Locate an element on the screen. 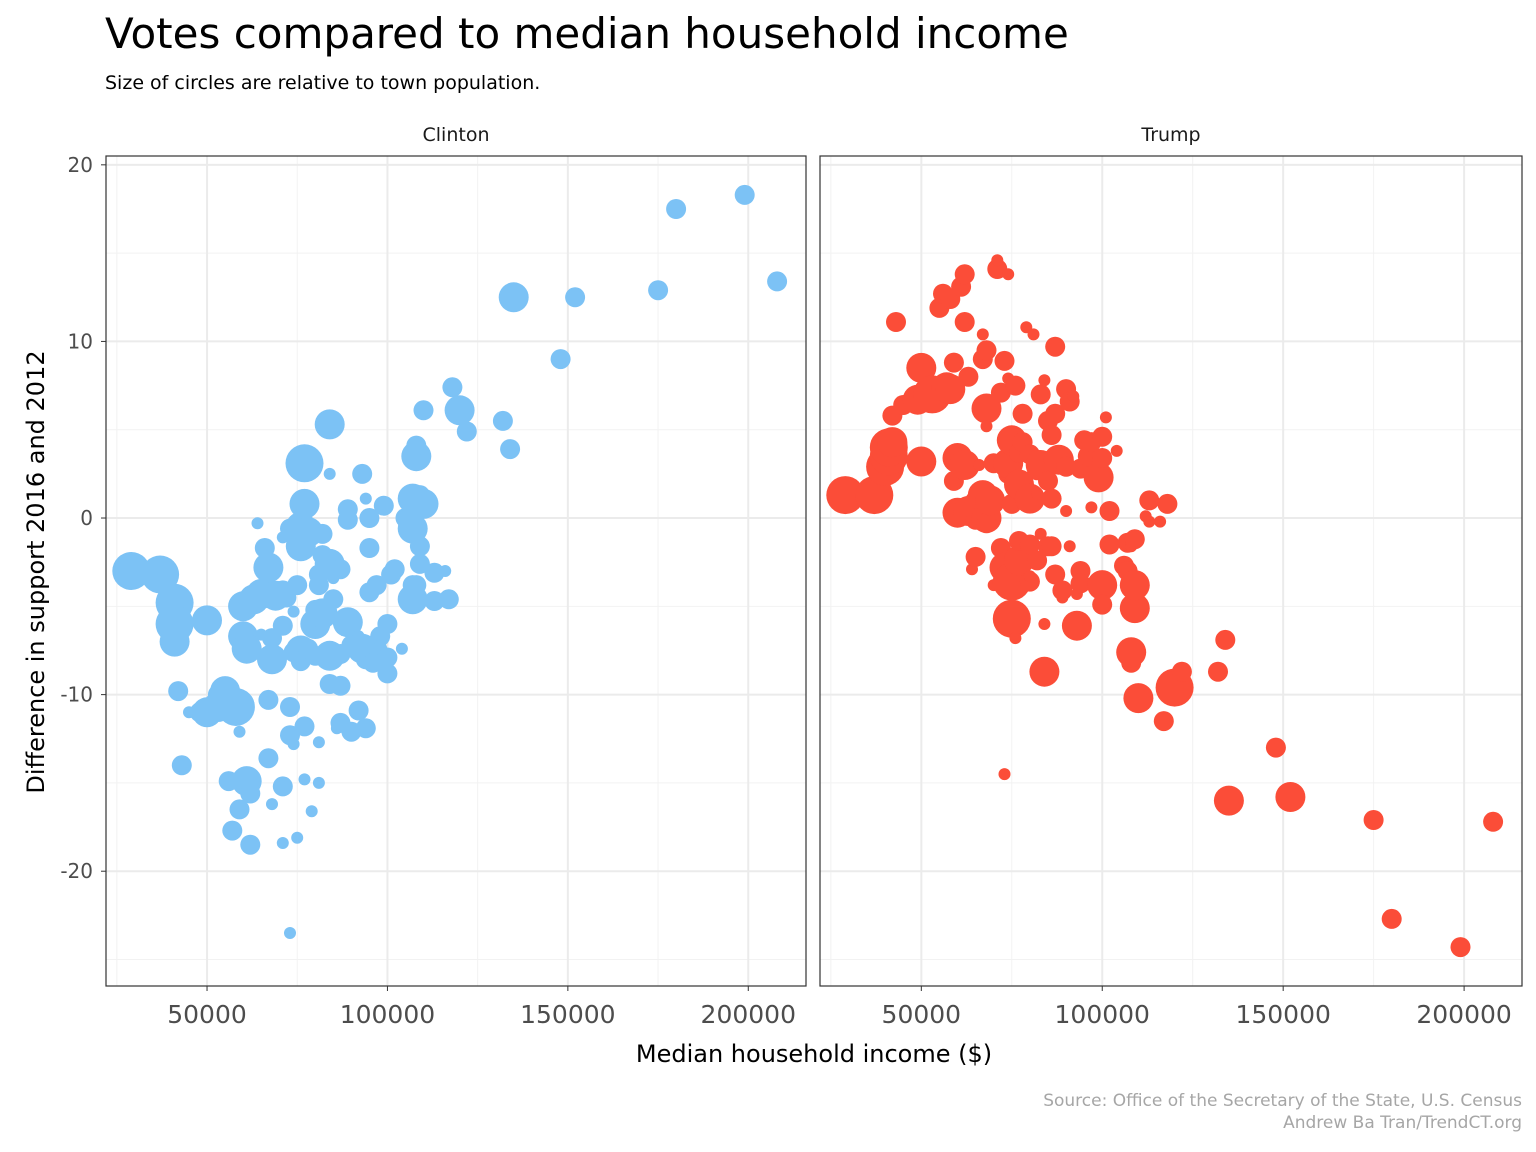  y-tick-label: 10 is located at coordinates (80, 341).